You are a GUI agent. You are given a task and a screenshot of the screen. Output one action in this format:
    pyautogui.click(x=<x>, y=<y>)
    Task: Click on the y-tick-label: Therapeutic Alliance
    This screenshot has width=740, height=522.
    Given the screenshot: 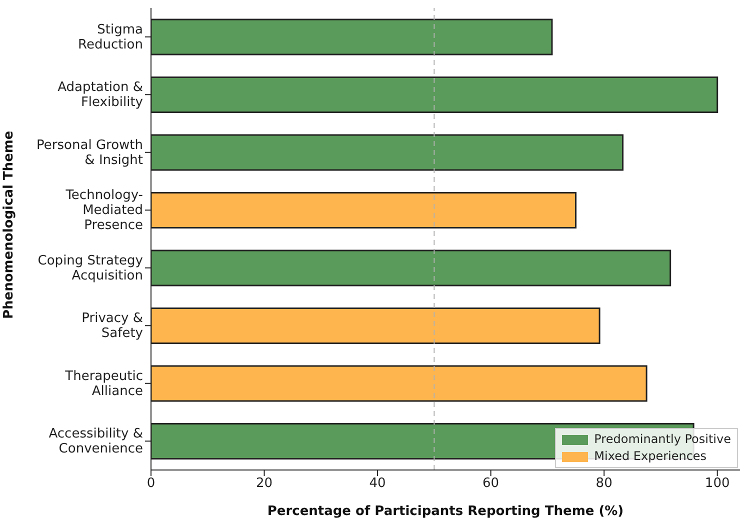 What is the action you would take?
    pyautogui.click(x=103, y=383)
    